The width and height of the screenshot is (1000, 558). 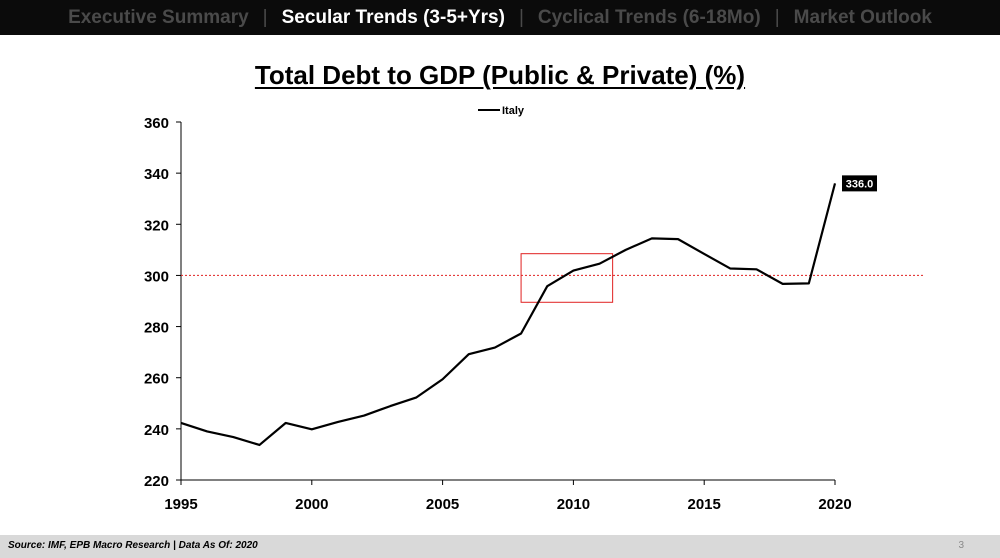 What do you see at coordinates (156, 328) in the screenshot?
I see `y-tick-label: 280` at bounding box center [156, 328].